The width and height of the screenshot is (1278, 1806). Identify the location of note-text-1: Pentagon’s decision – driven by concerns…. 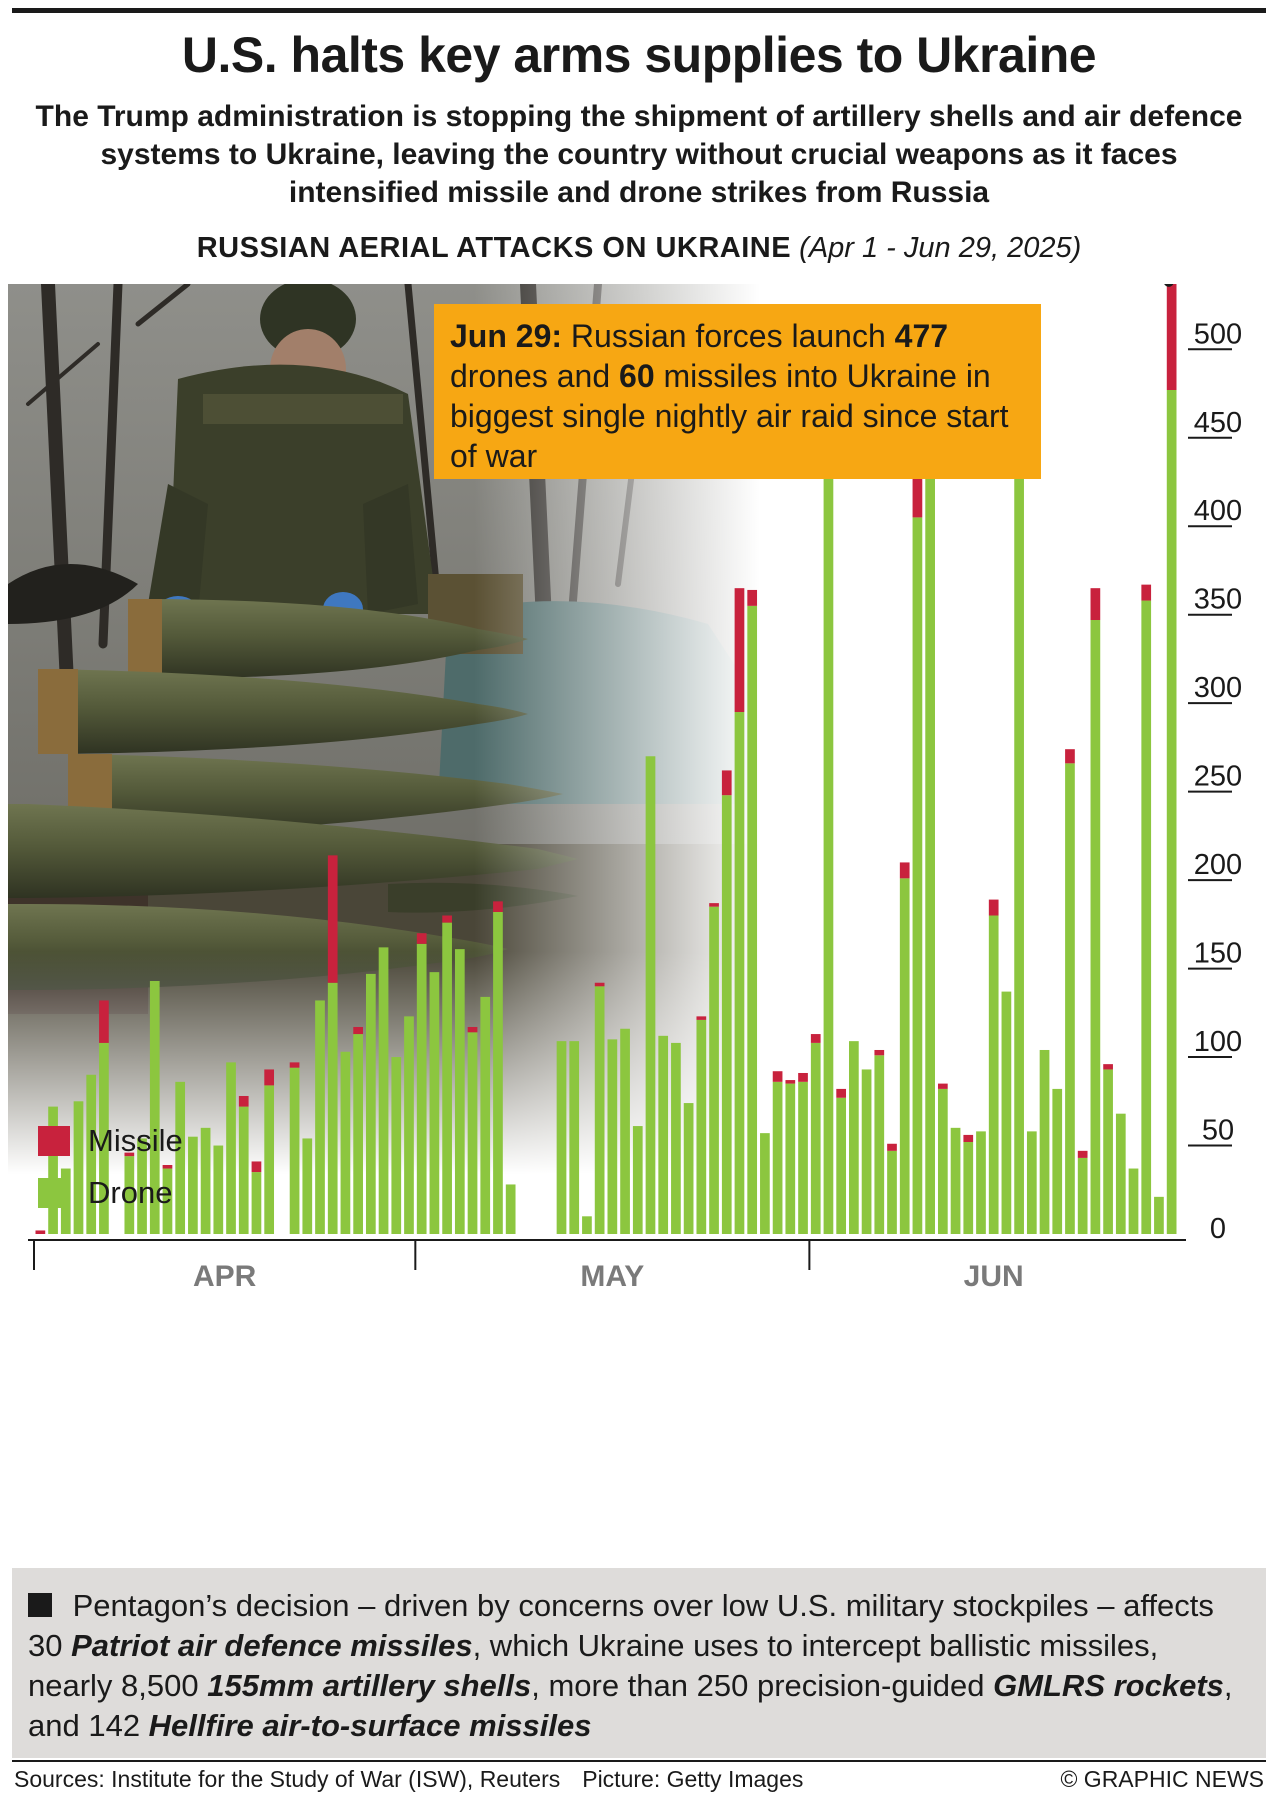
(621, 1625).